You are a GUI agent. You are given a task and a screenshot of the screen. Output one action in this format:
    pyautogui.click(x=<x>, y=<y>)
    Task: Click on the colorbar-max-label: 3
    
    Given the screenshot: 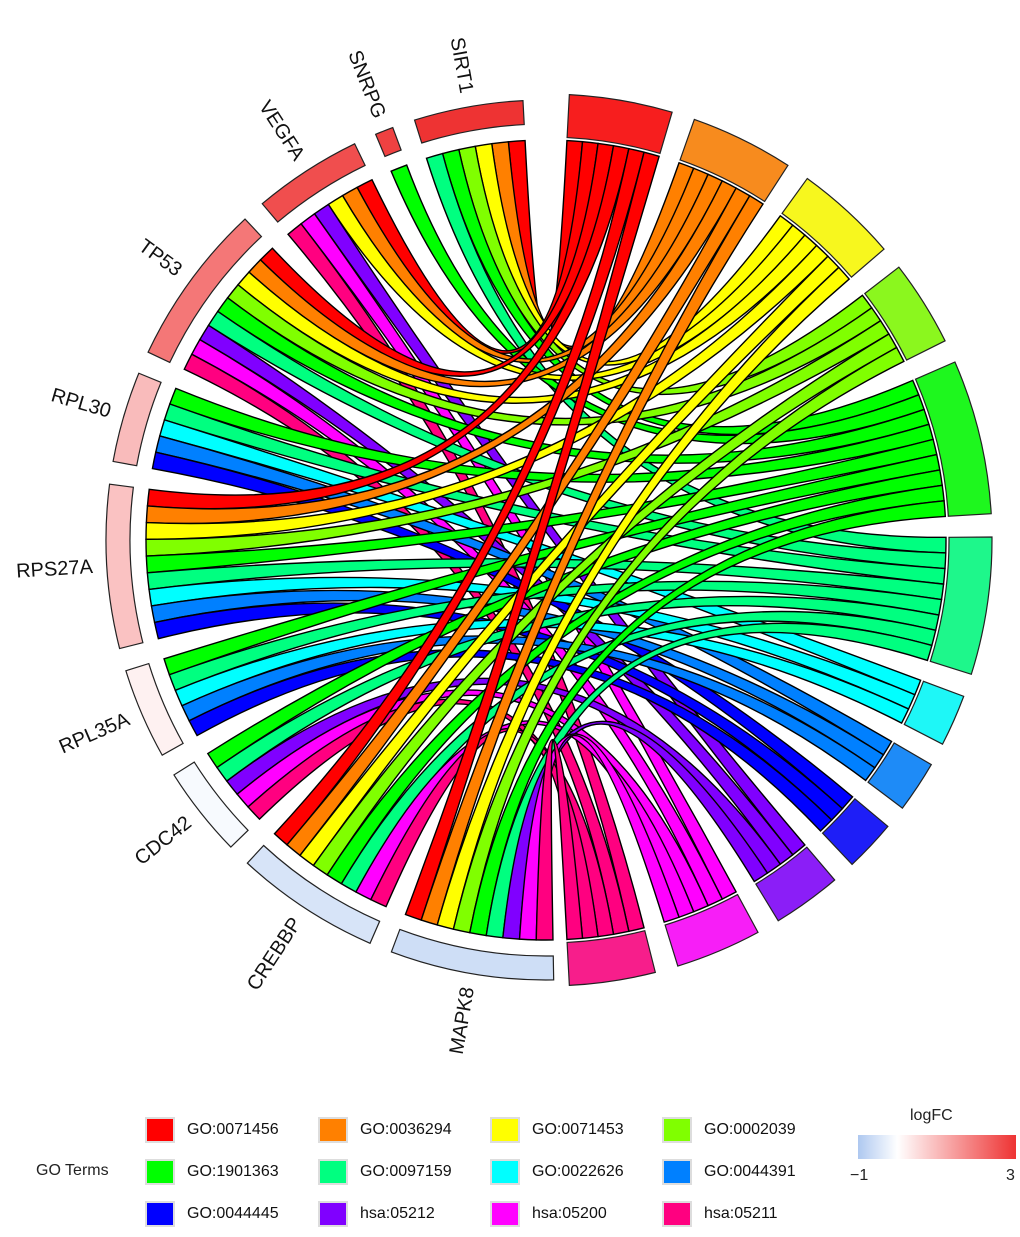 What is the action you would take?
    pyautogui.click(x=1010, y=1175)
    